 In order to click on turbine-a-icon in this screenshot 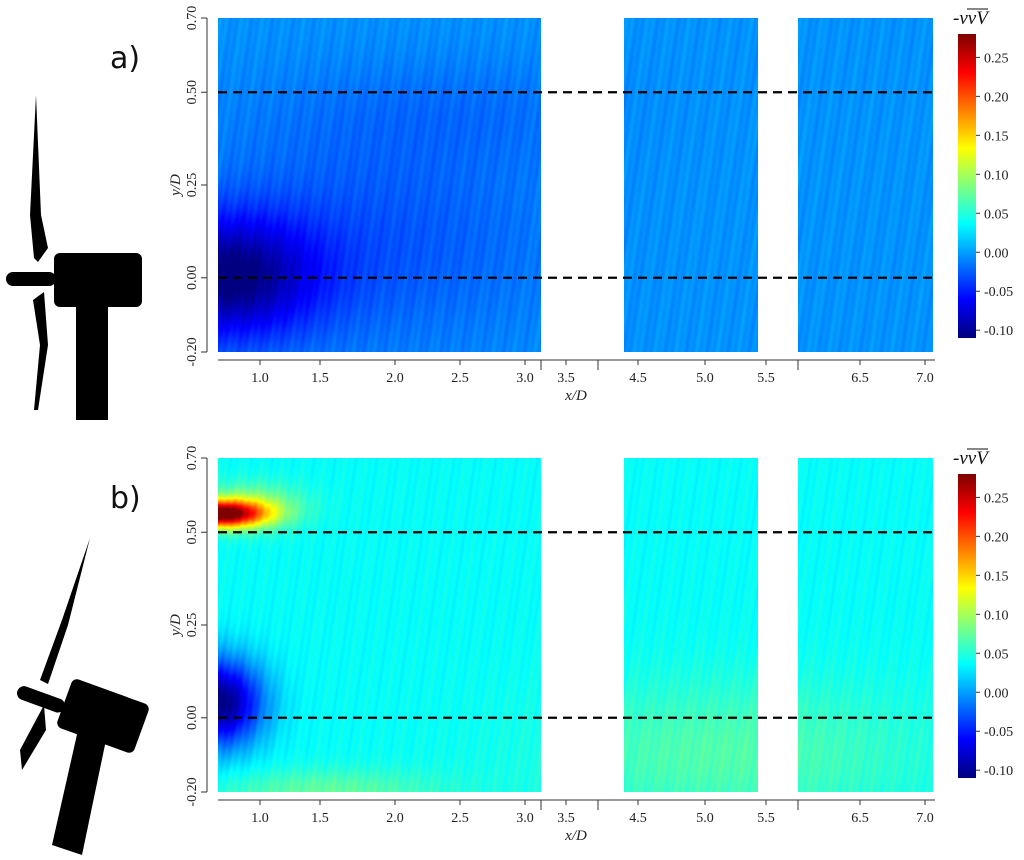, I will do `click(74, 257)`.